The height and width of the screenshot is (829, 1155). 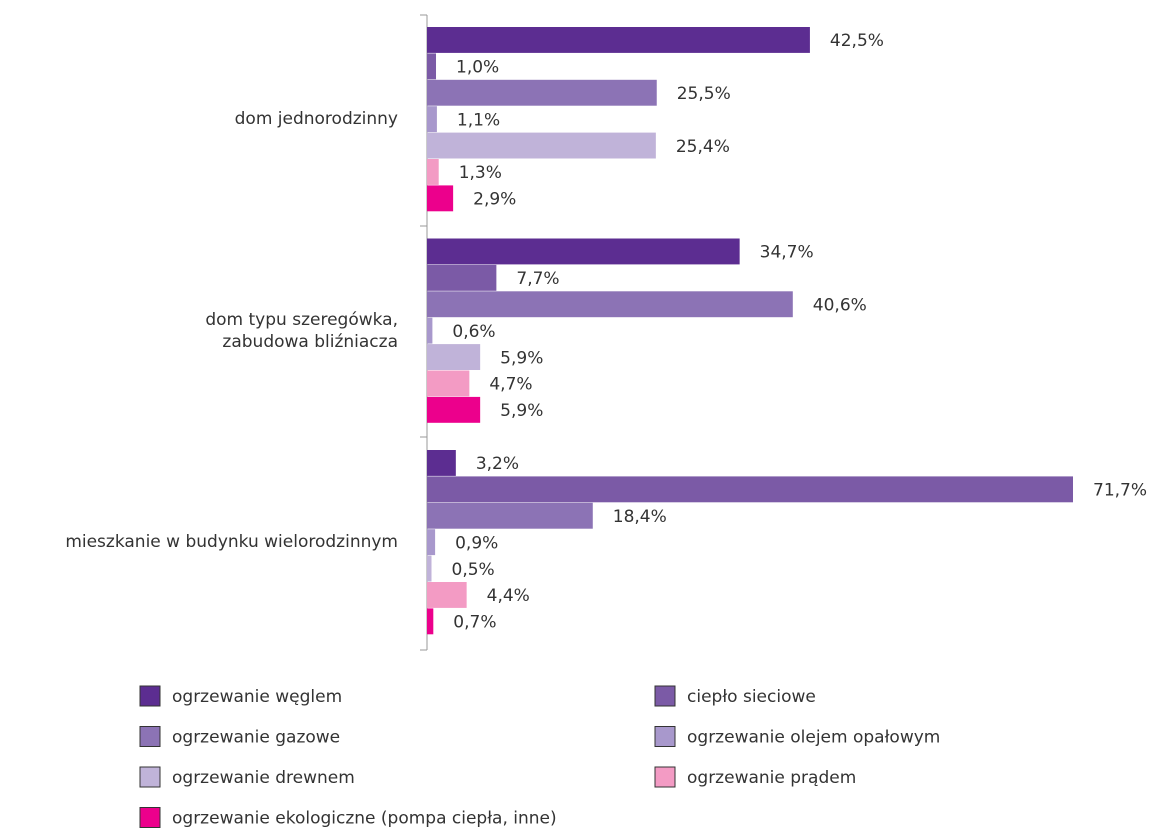 What do you see at coordinates (537, 279) in the screenshot?
I see `value-label: 7,7%` at bounding box center [537, 279].